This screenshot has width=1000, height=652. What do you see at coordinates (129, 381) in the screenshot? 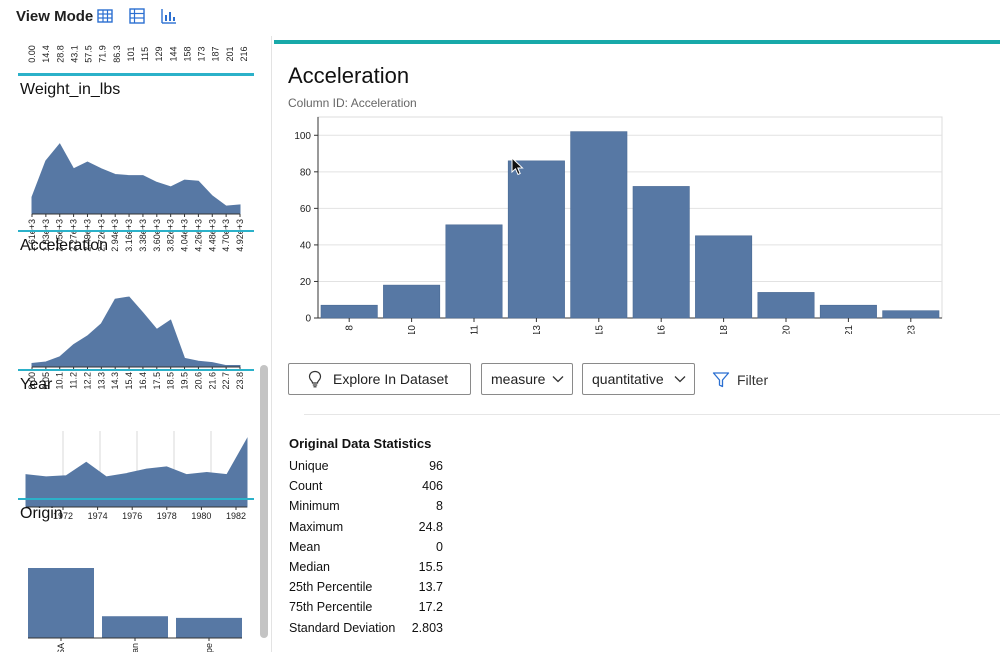
I see `tick-label: 15.4` at bounding box center [129, 381].